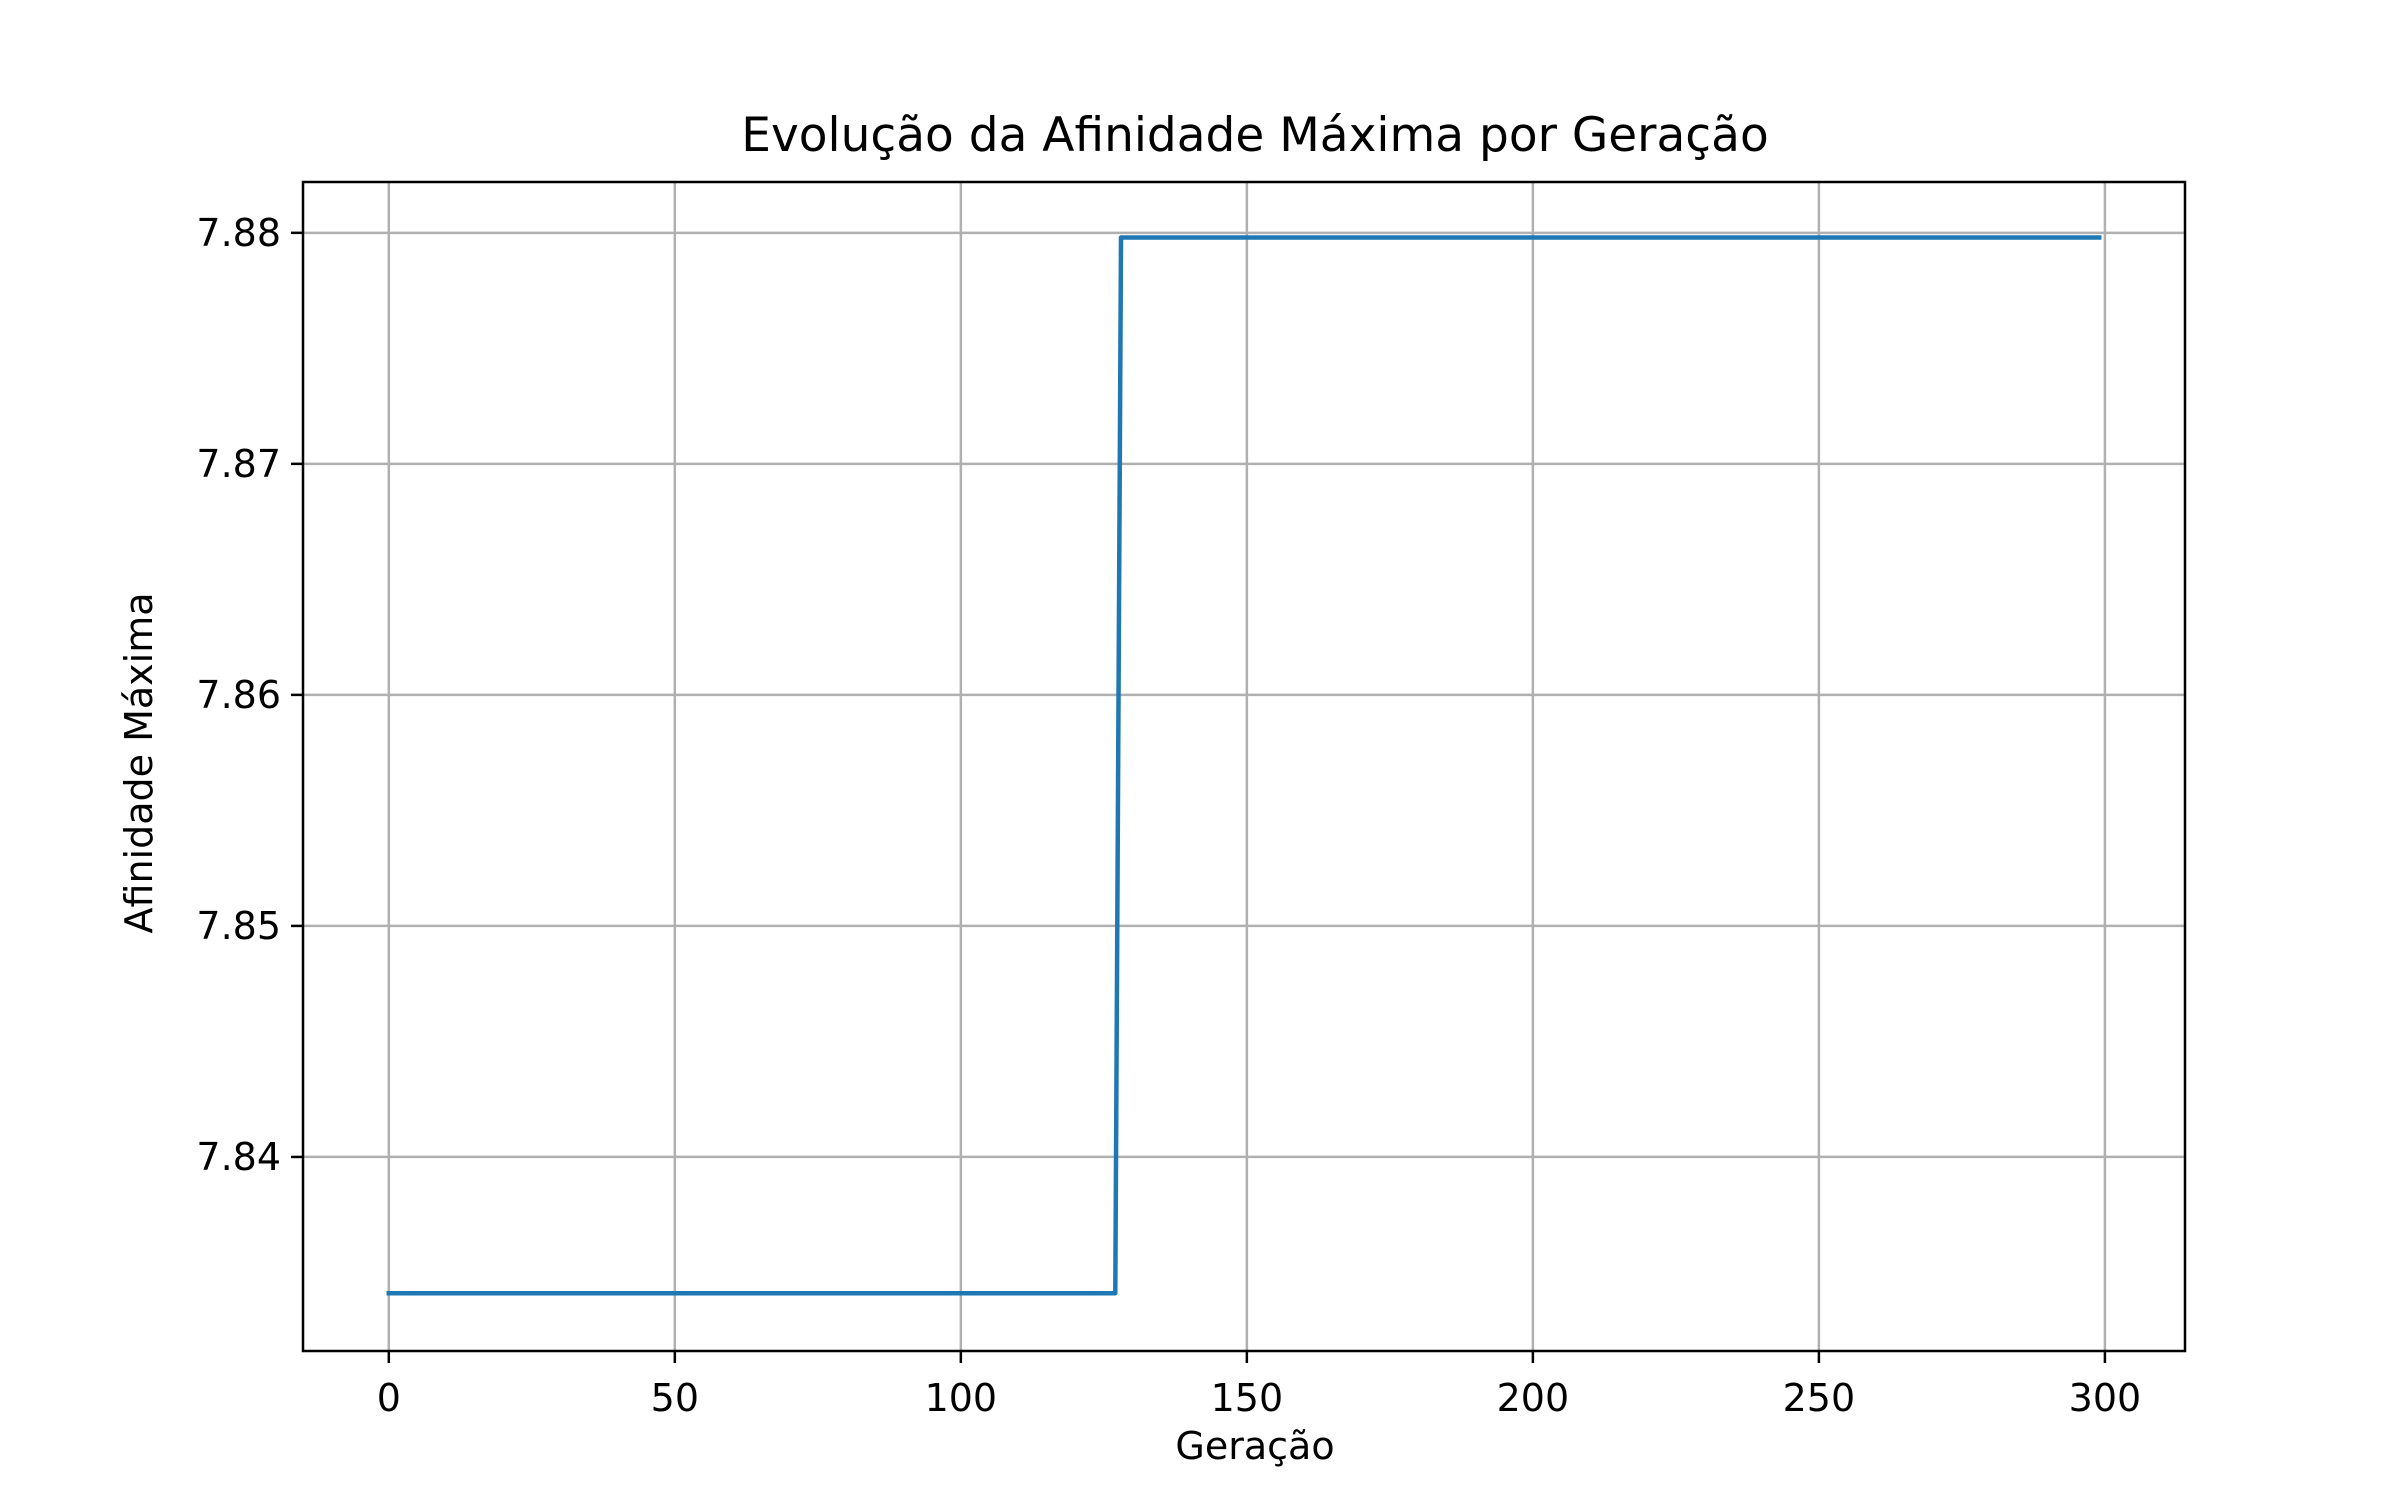 The image size is (2400, 1504). What do you see at coordinates (1819, 1398) in the screenshot?
I see `x-tick-label: 250` at bounding box center [1819, 1398].